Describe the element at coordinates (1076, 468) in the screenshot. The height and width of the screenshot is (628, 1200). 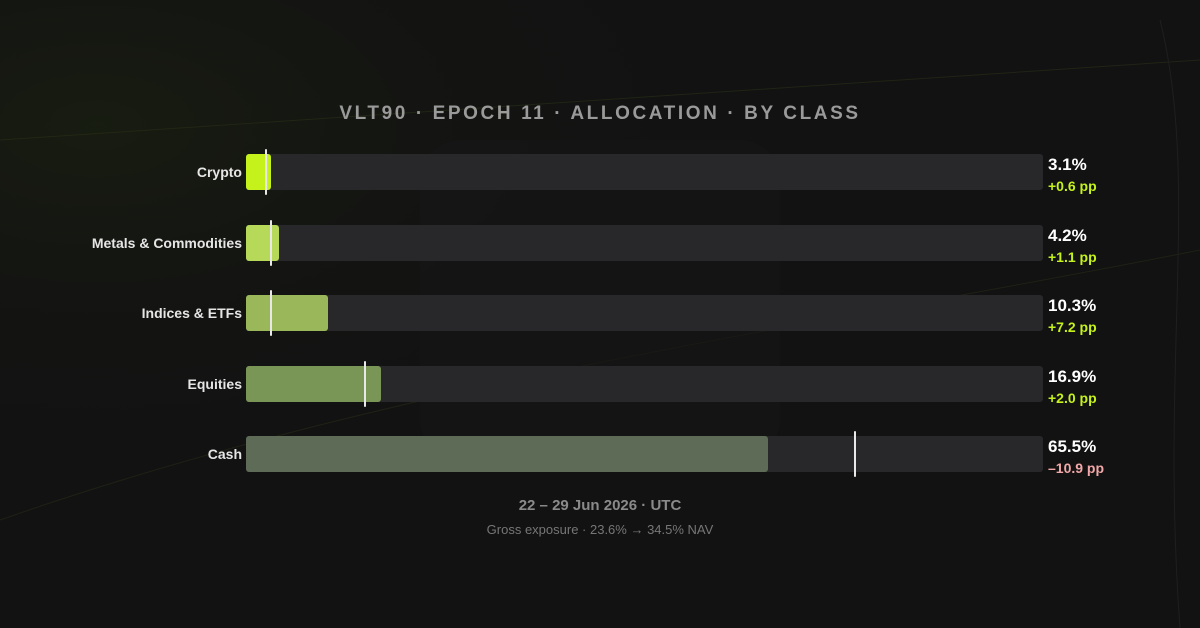
I see `delta-label: –10.9 pp` at that location.